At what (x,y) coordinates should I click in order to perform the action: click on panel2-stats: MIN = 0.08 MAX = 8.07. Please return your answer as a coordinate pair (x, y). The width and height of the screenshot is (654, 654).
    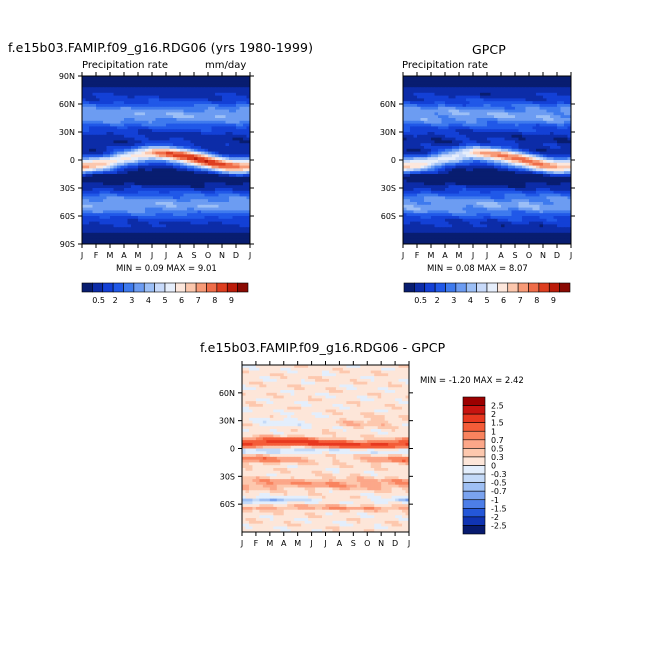
    Looking at the image, I should click on (477, 269).